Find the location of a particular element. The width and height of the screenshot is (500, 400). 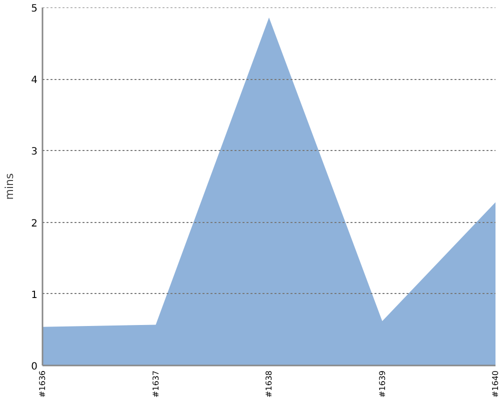

x-tick-label: #1639 is located at coordinates (382, 384).